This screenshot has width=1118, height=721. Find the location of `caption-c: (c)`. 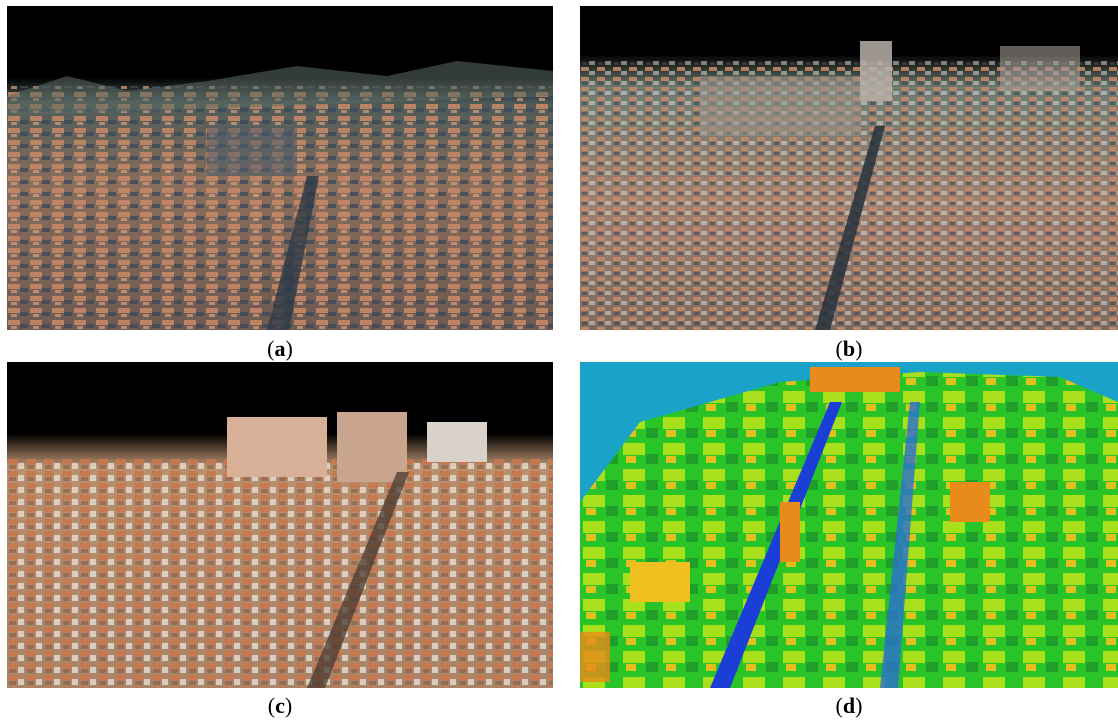

caption-c: (c) is located at coordinates (280, 705).